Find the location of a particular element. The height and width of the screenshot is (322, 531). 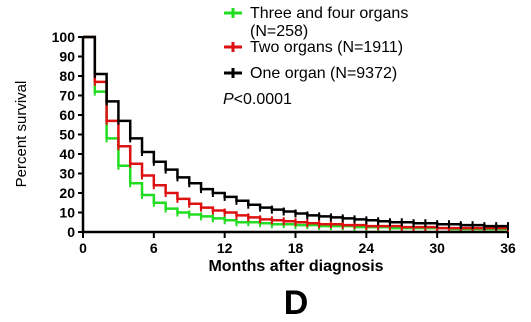

y-axis-title: Percent survival is located at coordinates (21, 134).